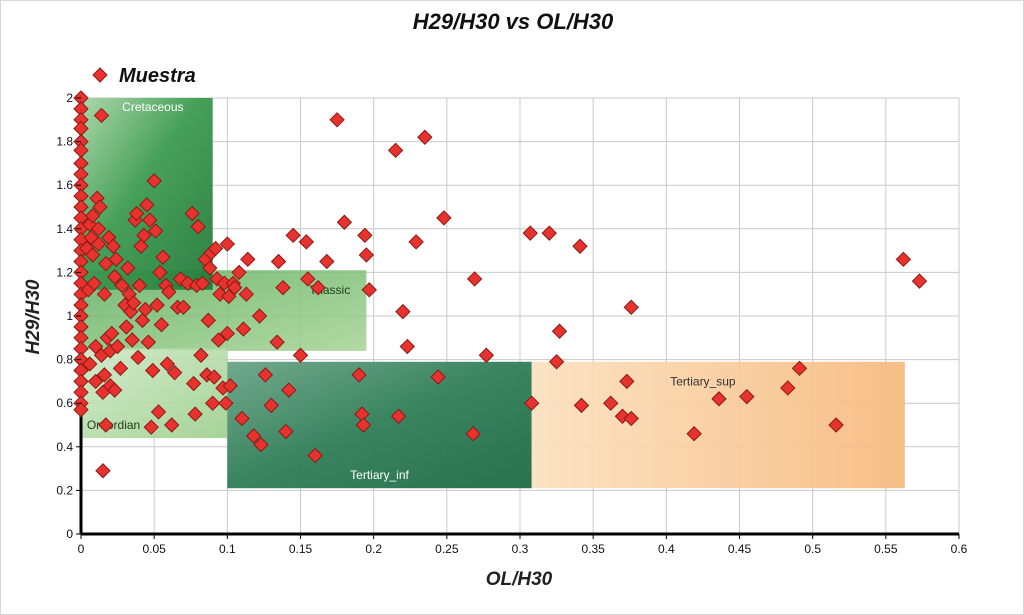 Image resolution: width=1024 pixels, height=615 pixels. Describe the element at coordinates (666, 549) in the screenshot. I see `x-tick-label-8: 0.4` at that location.